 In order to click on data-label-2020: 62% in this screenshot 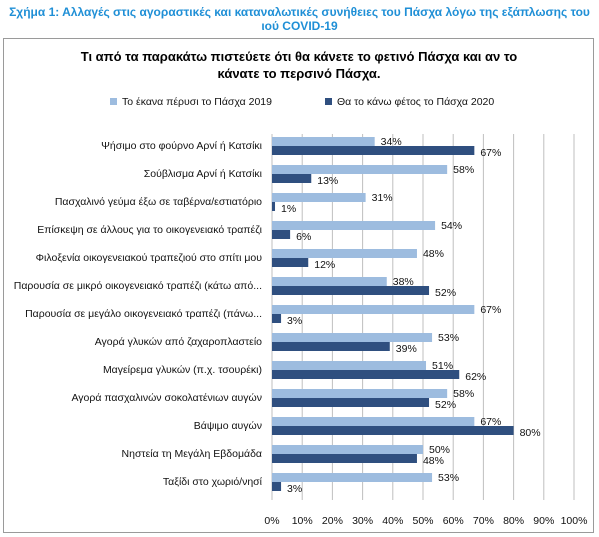, I will do `click(475, 377)`.